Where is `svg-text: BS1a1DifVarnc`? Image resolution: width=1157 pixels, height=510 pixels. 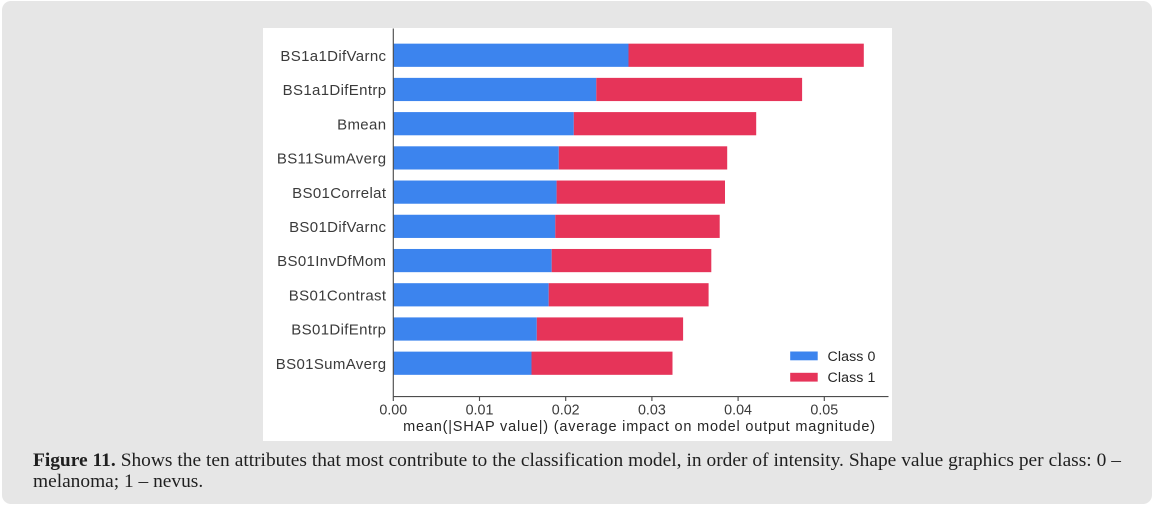
svg-text: BS1a1DifVarnc is located at coordinates (333, 56).